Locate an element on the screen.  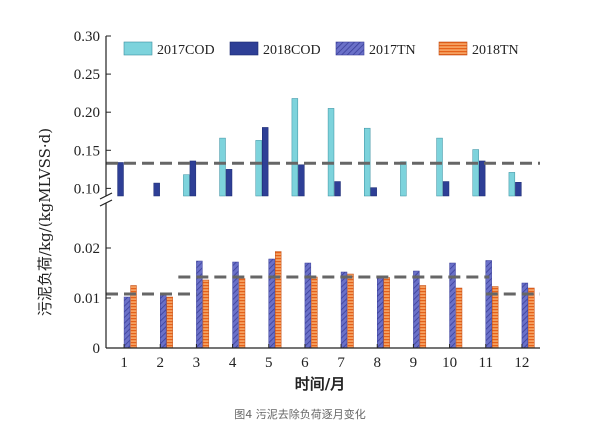
y-tick-label: 0.10 is located at coordinates (87, 189).